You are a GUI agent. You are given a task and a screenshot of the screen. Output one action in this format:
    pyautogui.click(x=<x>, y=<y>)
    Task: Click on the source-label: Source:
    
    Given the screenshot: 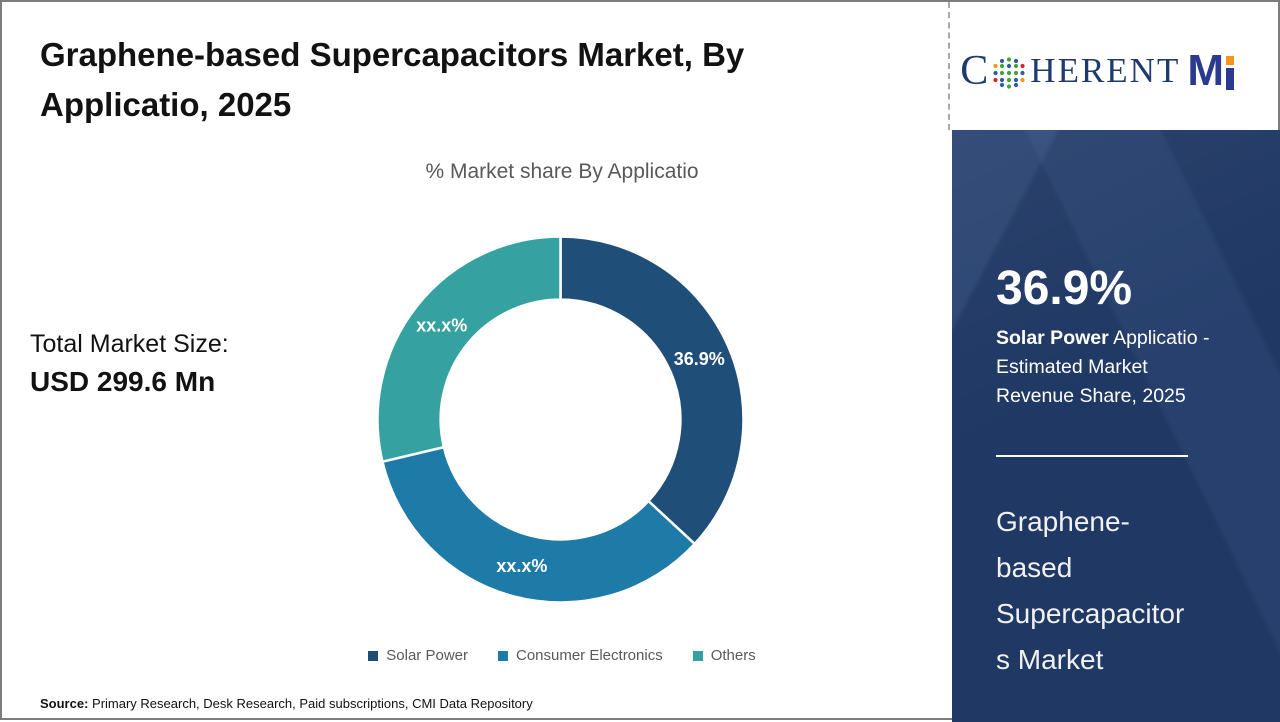 What is the action you would take?
    pyautogui.click(x=64, y=703)
    